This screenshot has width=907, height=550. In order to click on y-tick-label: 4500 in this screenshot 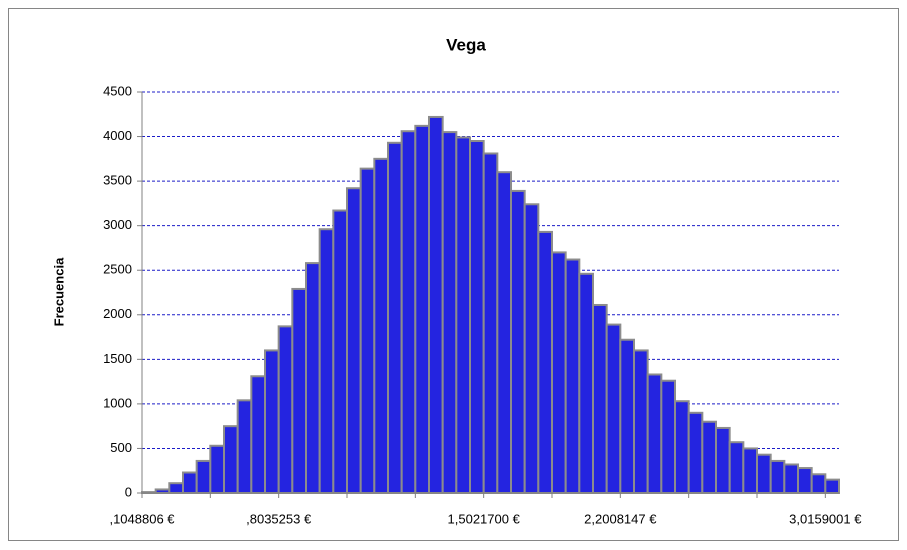, I will do `click(117, 90)`.